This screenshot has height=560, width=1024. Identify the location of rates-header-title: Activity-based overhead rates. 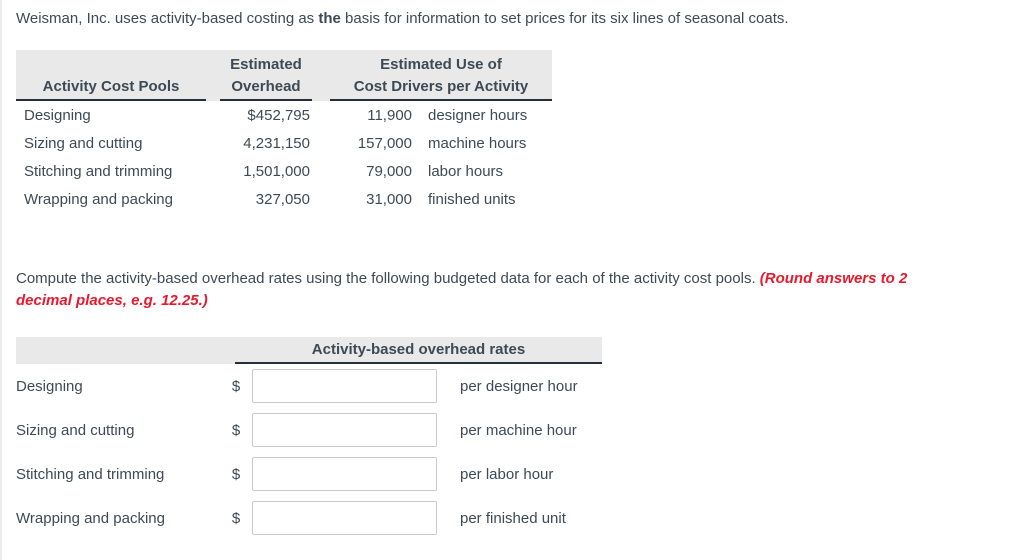
(418, 350).